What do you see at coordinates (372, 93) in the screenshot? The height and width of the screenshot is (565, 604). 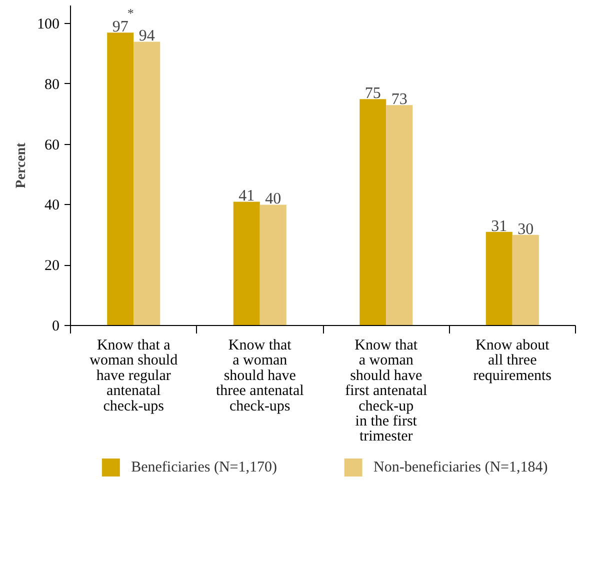 I see `data-label: 75` at bounding box center [372, 93].